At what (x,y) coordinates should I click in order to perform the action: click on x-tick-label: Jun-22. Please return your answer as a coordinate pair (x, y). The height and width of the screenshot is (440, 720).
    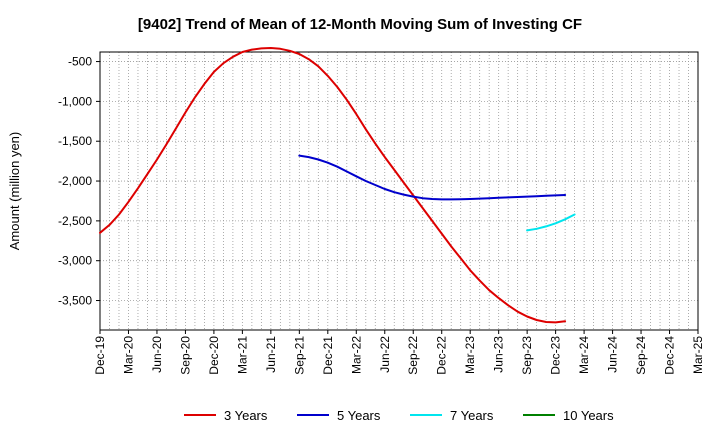
    Looking at the image, I should click on (385, 354).